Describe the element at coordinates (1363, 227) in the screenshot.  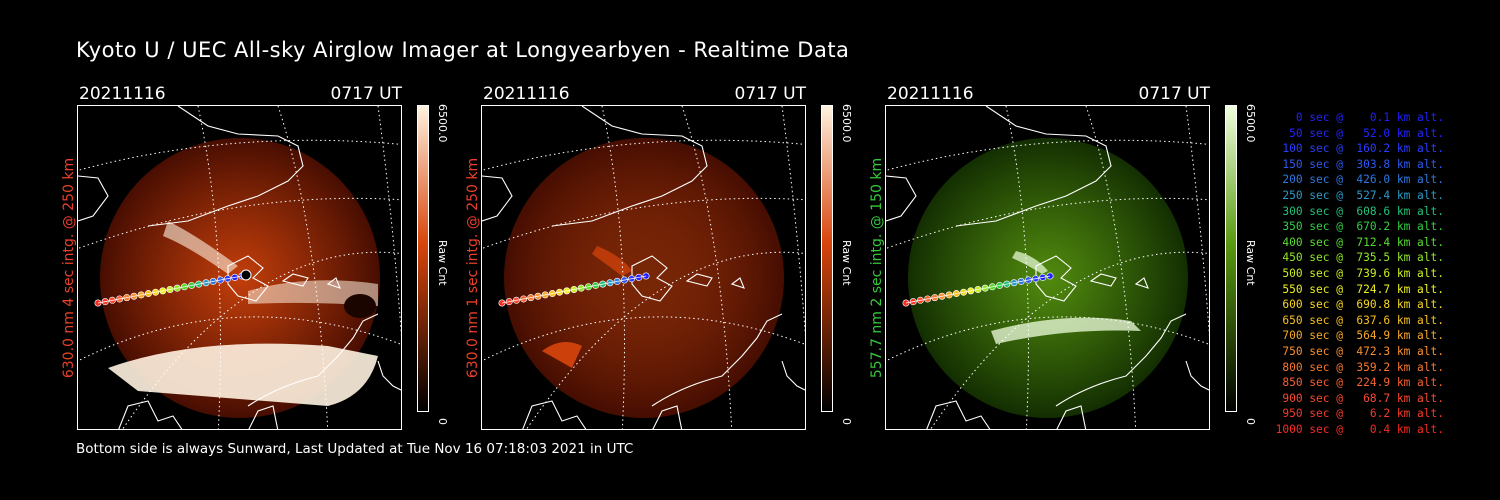
I see `legend-row: 350 sec @ 670.2 km alt.` at that location.